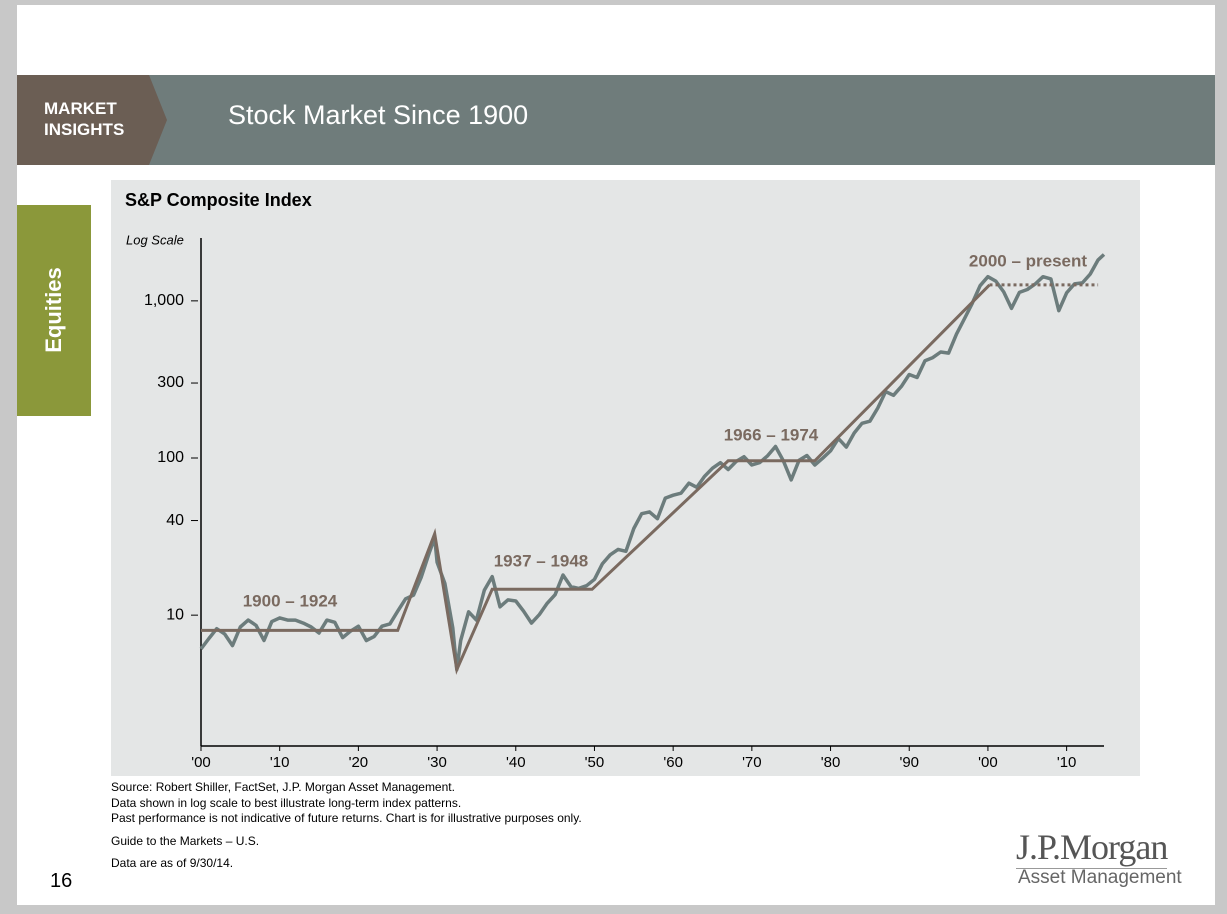 This screenshot has width=1227, height=914. What do you see at coordinates (752, 762) in the screenshot?
I see `x-tick-label: '70` at bounding box center [752, 762].